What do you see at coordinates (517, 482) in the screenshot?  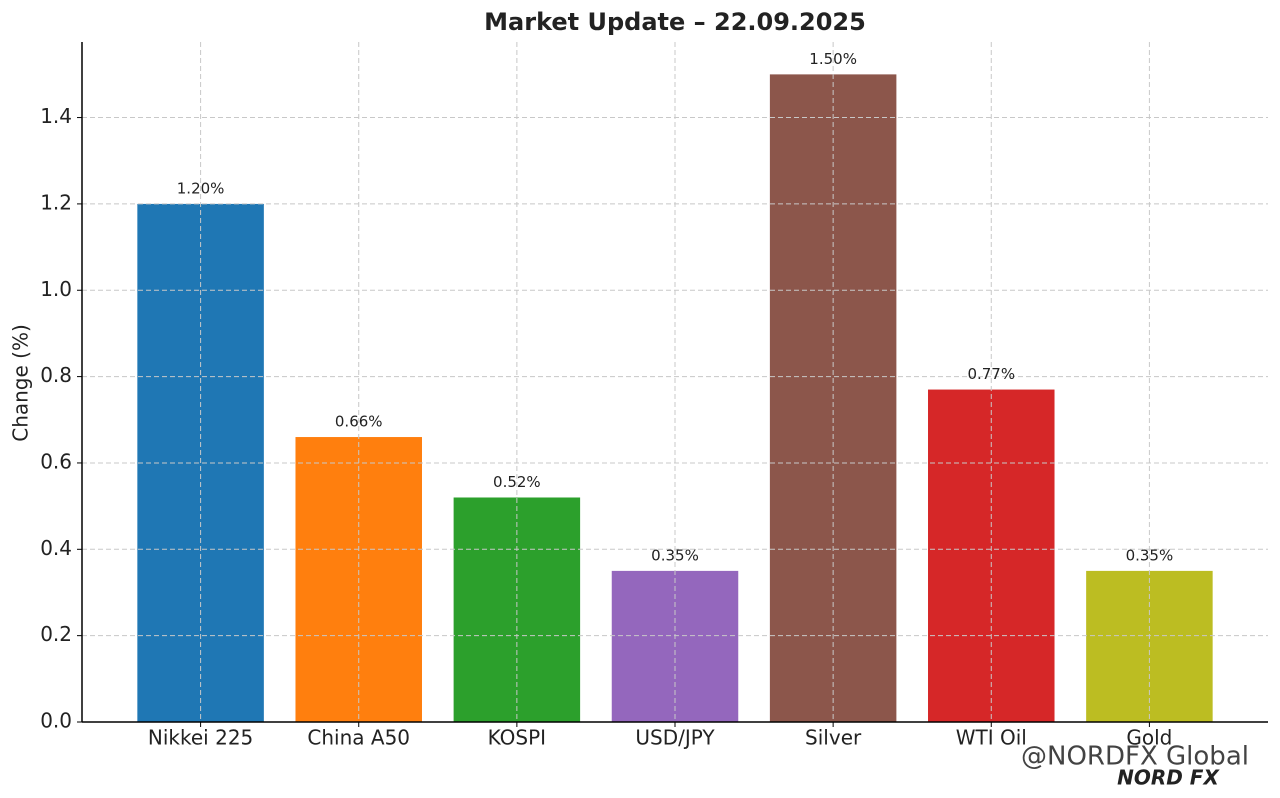 I see `value-label: 0.52%` at bounding box center [517, 482].